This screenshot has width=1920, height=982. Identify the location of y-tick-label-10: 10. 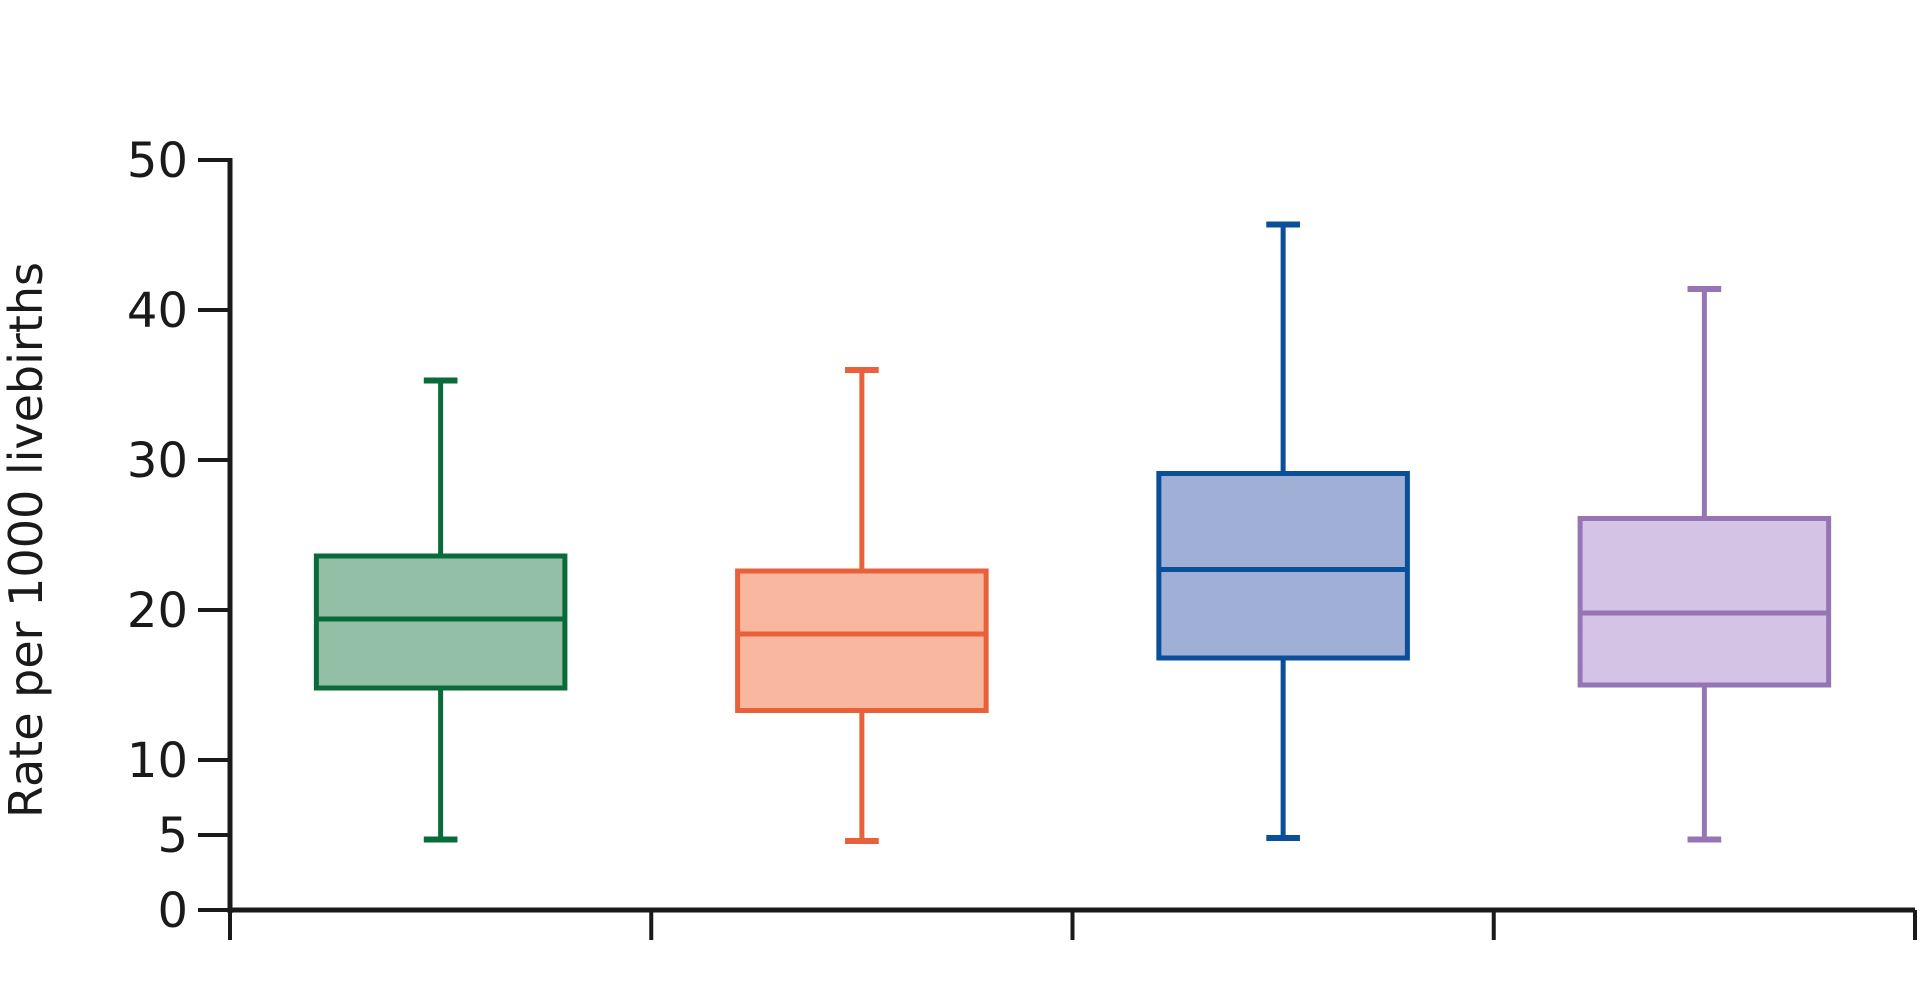
(157, 761).